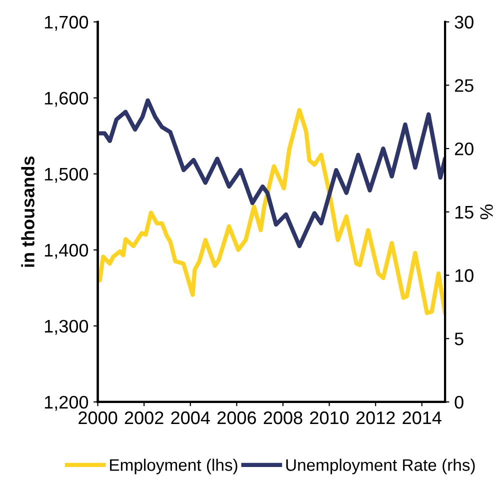  Describe the element at coordinates (66, 327) in the screenshot. I see `y-tick-label: 1,300` at that location.